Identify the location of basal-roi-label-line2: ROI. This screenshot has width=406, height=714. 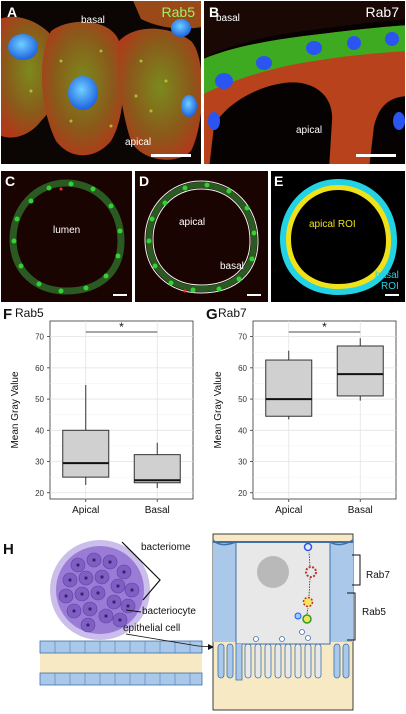
(390, 286).